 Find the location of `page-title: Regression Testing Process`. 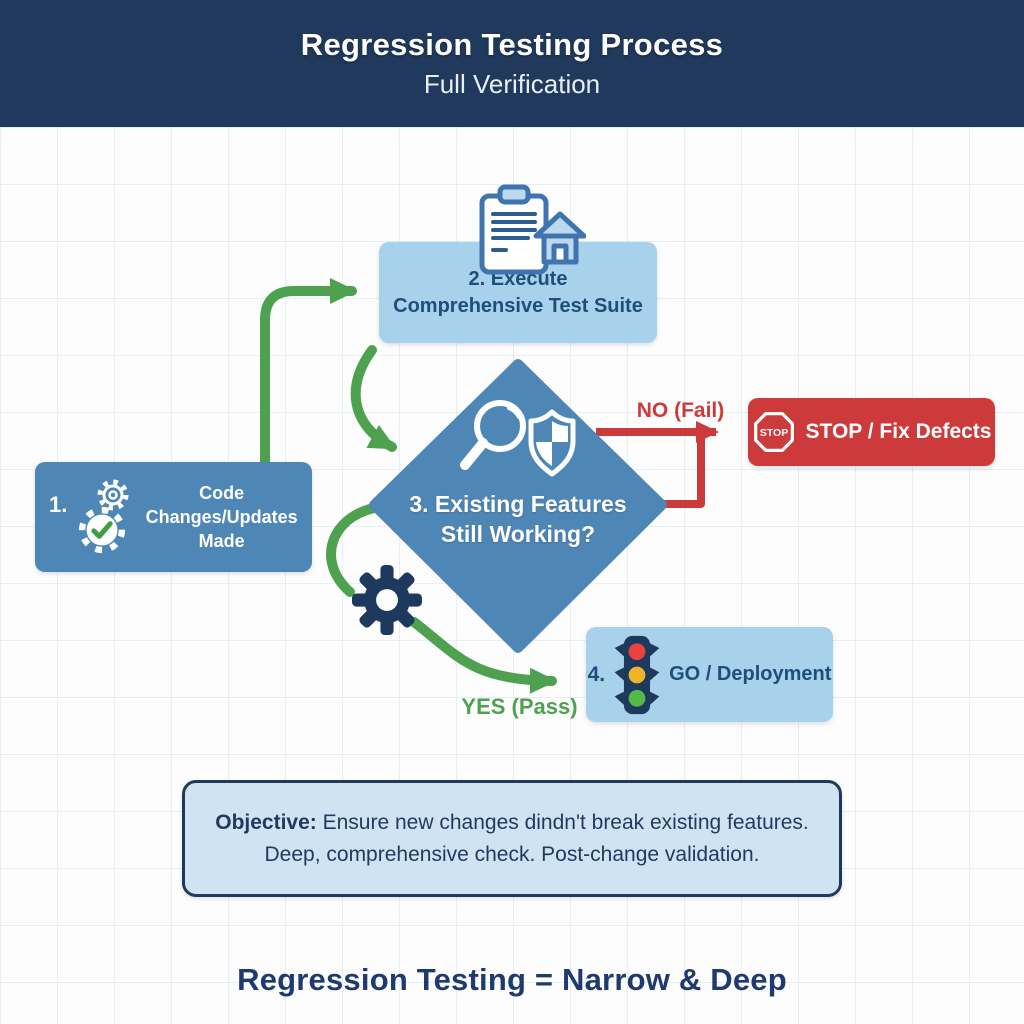

page-title: Regression Testing Process is located at coordinates (512, 44).